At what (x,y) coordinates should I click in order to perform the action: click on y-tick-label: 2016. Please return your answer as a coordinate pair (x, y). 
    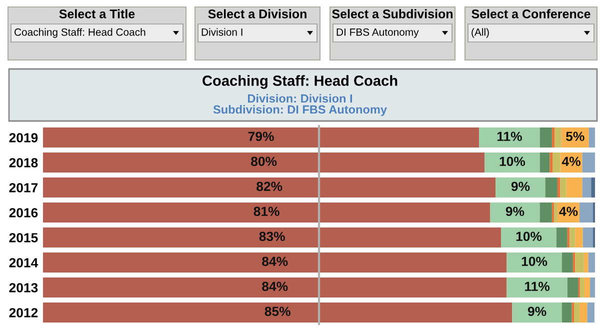
    Looking at the image, I should click on (23, 213).